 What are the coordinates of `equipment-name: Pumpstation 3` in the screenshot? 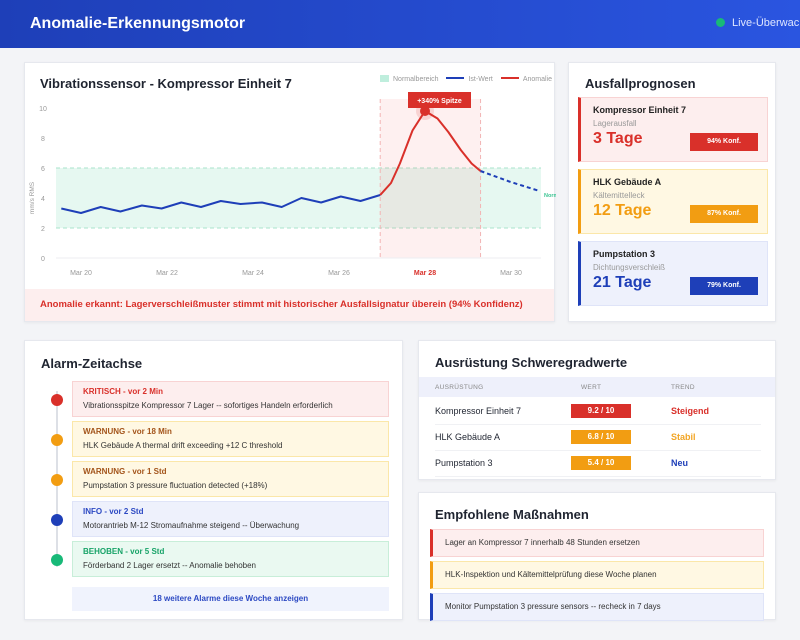 It's located at (464, 463).